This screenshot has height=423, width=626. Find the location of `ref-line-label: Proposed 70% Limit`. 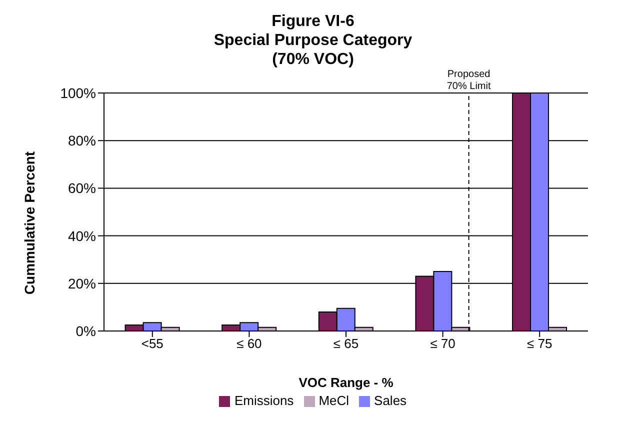

ref-line-label: Proposed 70% Limit is located at coordinates (468, 80).